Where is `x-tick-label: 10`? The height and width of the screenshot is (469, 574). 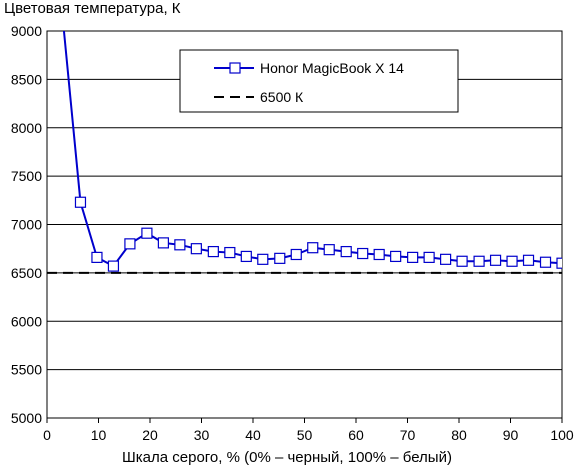 x-tick-label: 10 is located at coordinates (99, 435).